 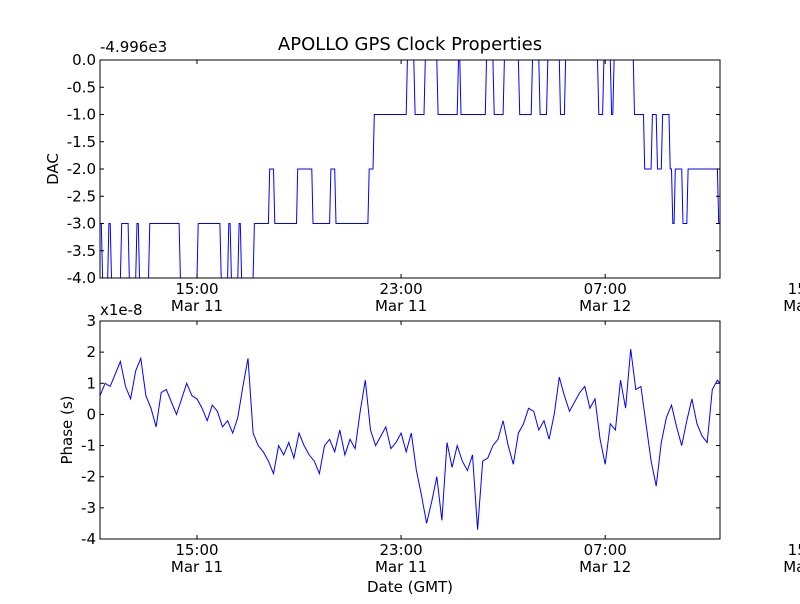 I want to click on dac-y-tick-label: -1.0, so click(x=81, y=115).